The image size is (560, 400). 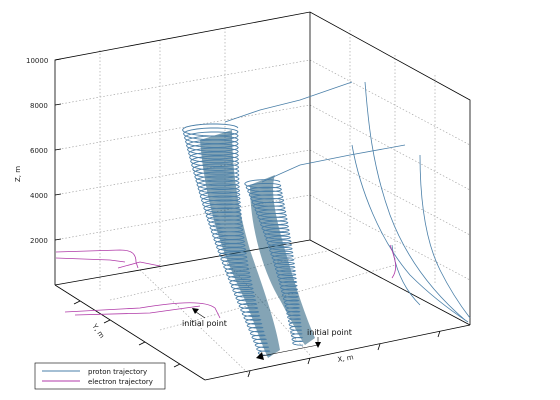 I want to click on legend: proton trajectory electron trajectory, so click(x=100, y=376).